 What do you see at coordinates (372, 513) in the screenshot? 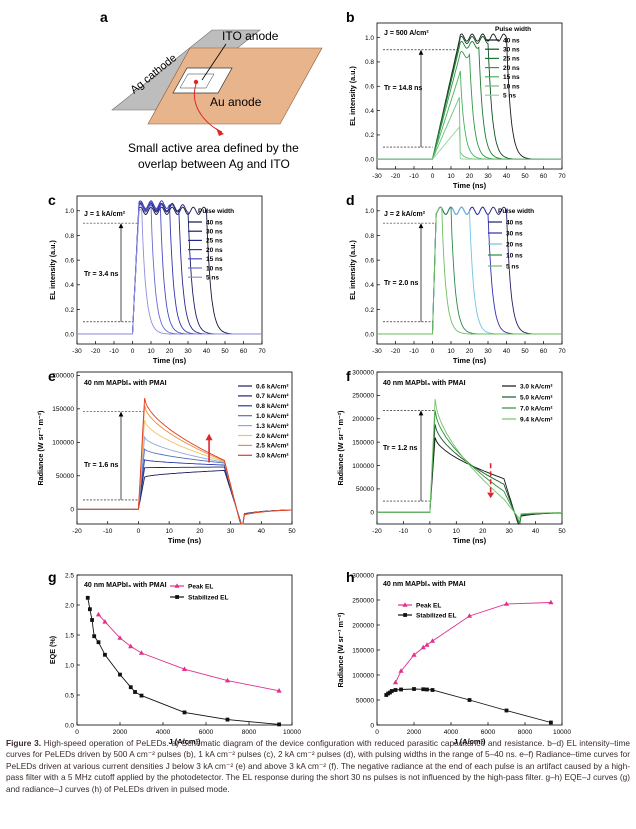
I see `y-tick-label: 0` at bounding box center [372, 513].